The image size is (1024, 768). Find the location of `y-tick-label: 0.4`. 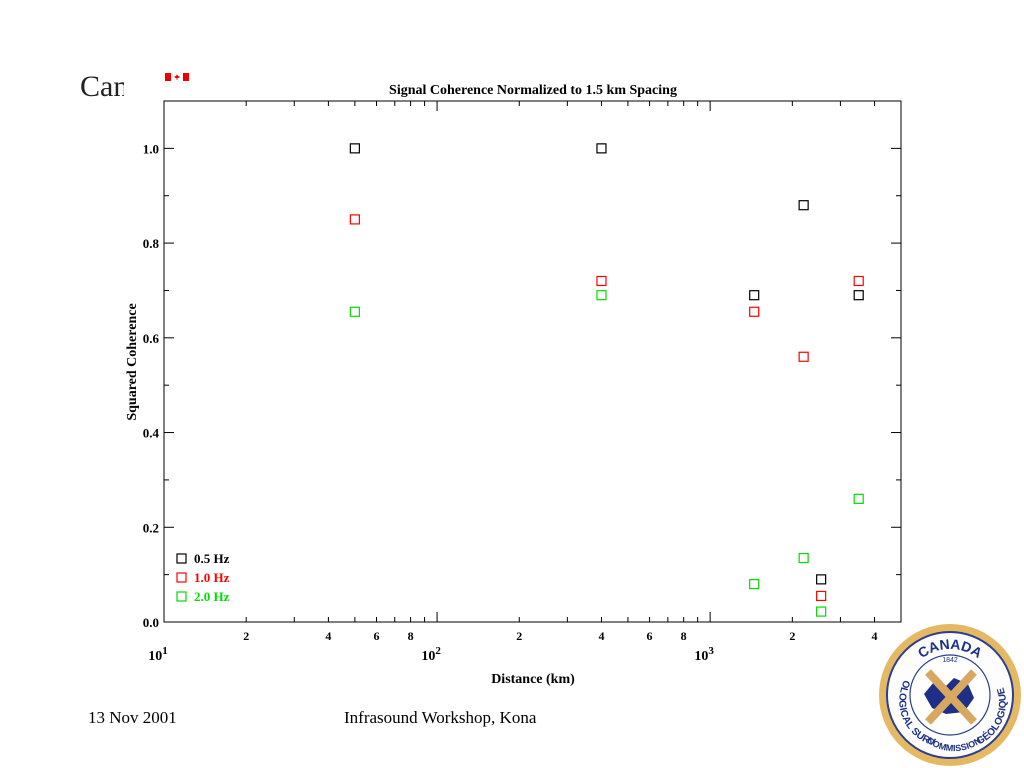

y-tick-label: 0.4 is located at coordinates (151, 433).